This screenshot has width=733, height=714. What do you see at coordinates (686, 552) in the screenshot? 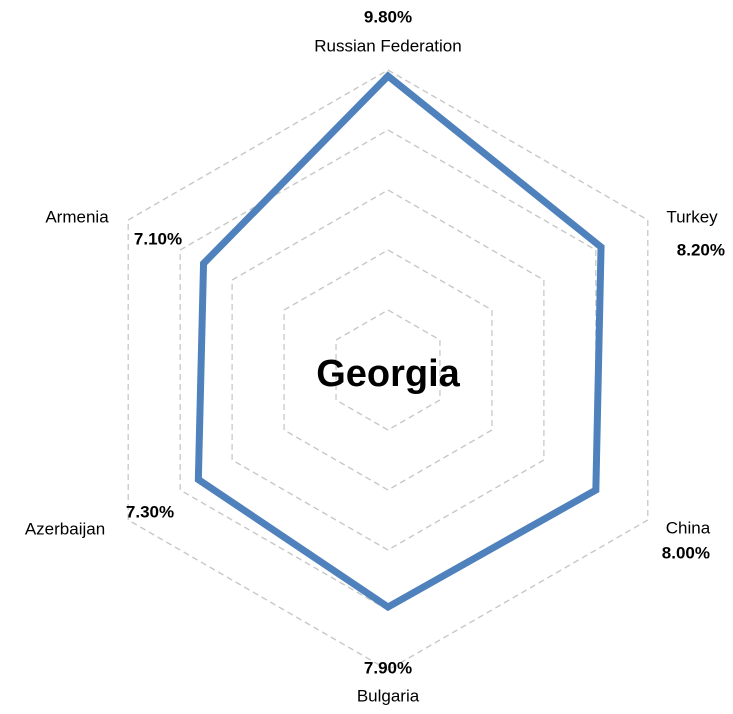
I see `value-label: 8.00%` at bounding box center [686, 552].